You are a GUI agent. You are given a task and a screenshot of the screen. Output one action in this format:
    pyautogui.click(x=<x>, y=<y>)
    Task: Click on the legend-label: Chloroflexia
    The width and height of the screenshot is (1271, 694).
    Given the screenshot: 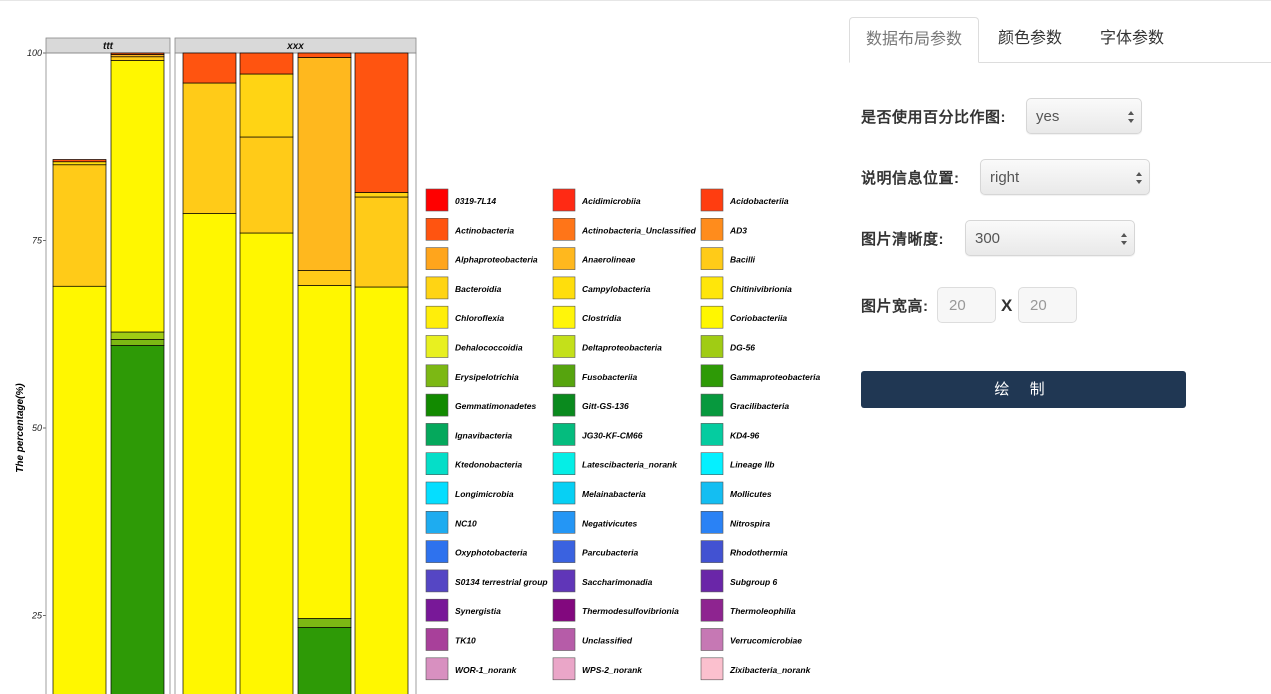 What is the action you would take?
    pyautogui.click(x=479, y=318)
    